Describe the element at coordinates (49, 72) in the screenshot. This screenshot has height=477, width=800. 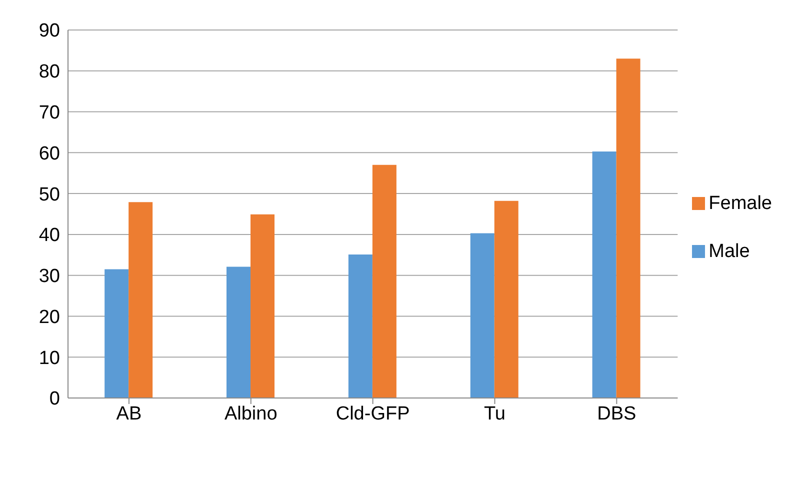
I see `y-tick-label: 80` at that location.